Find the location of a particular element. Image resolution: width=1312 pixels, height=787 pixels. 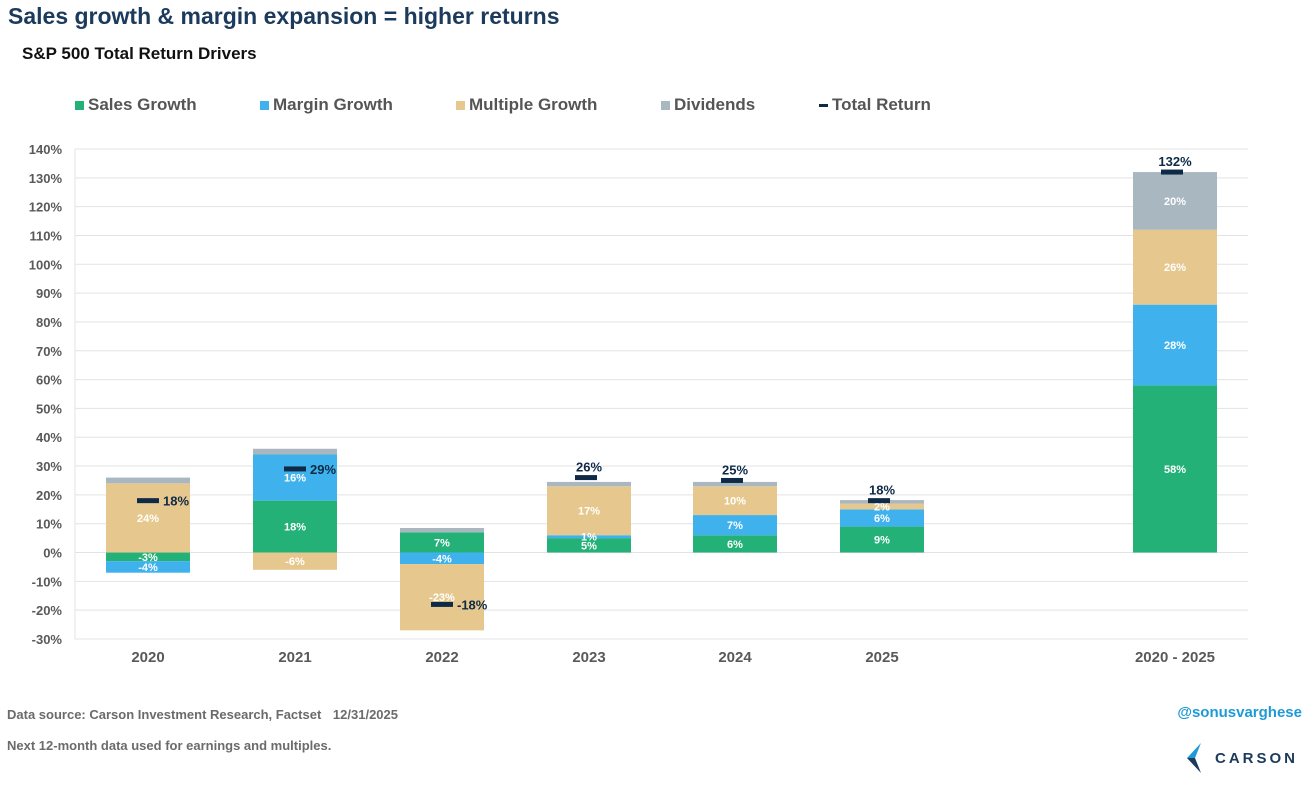

data-label: 16% is located at coordinates (295, 479).